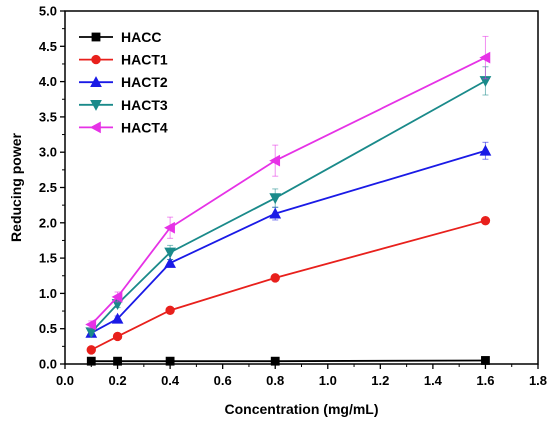  I want to click on x-tick-label: 0.0, so click(65, 380).